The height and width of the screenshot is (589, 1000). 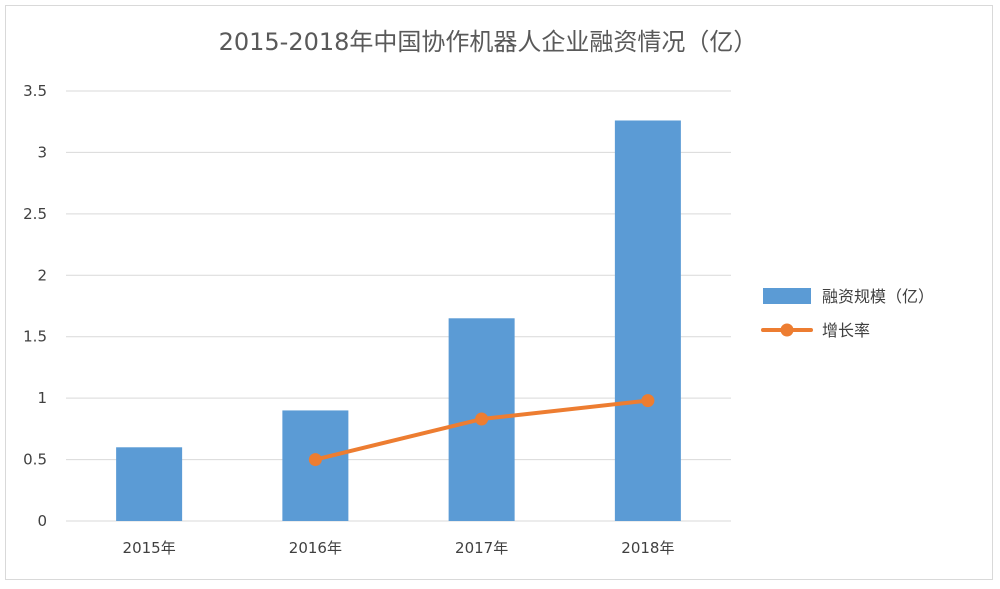 I want to click on line-series, so click(x=481, y=430).